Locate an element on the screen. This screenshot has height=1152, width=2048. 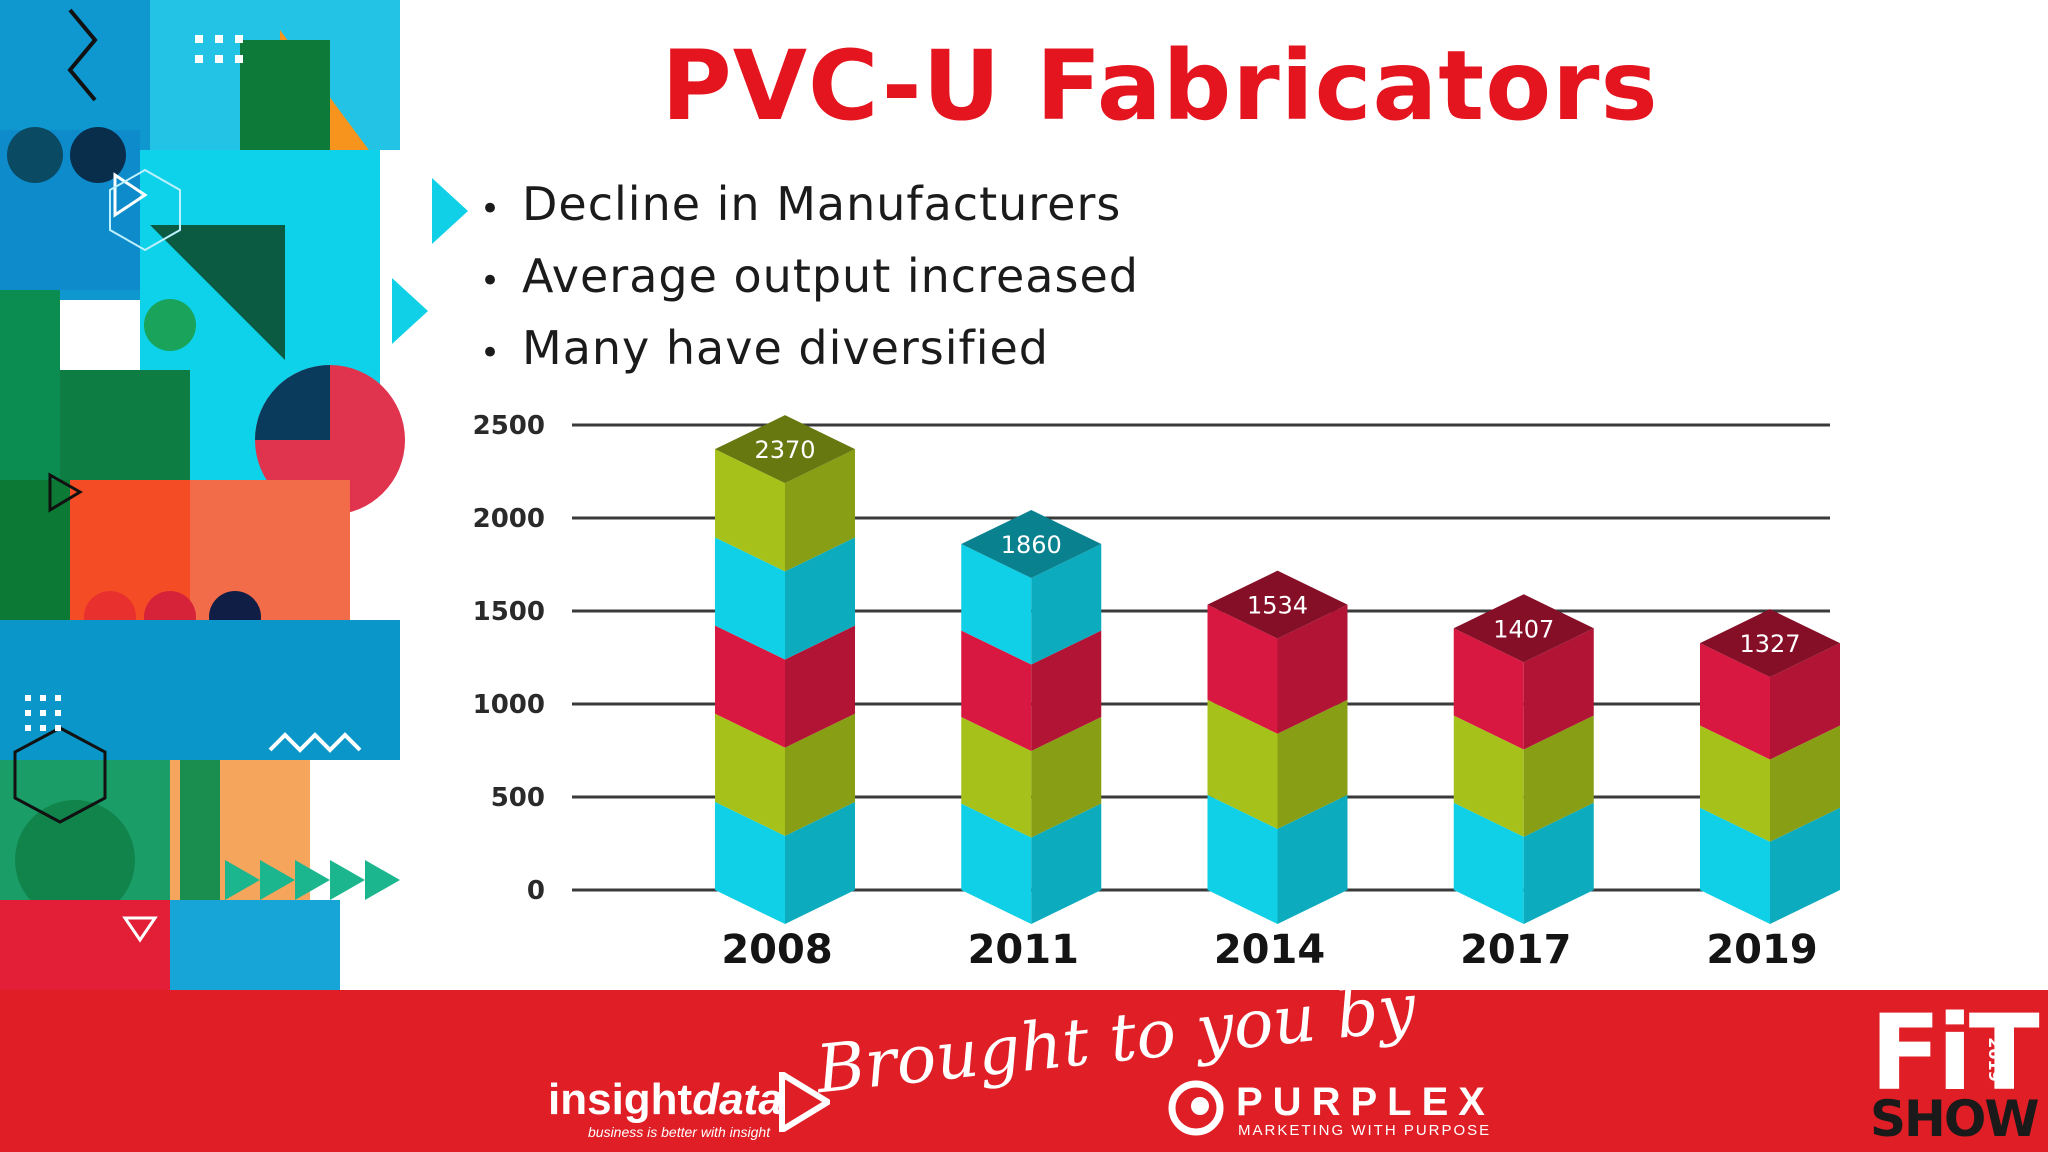
bar-value-label: 2370 is located at coordinates (784, 450).